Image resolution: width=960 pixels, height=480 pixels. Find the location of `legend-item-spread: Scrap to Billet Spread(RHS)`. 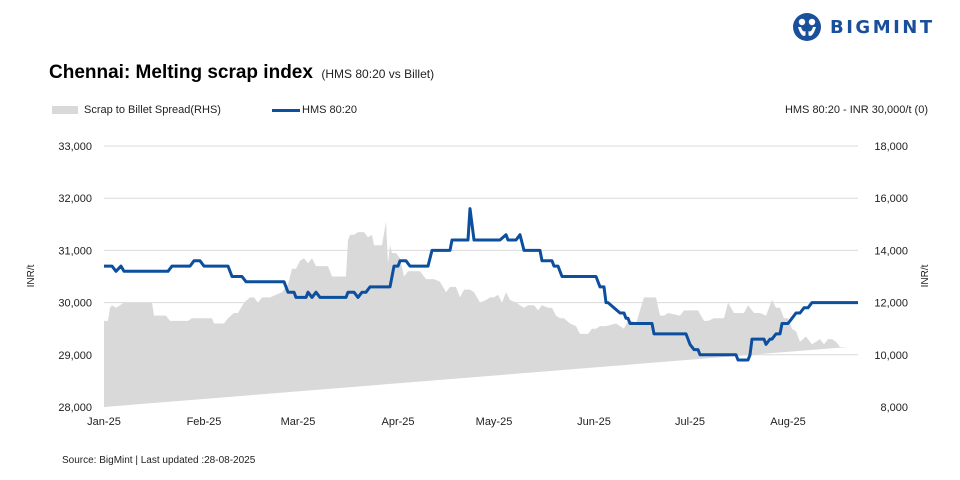

legend-item-spread: Scrap to Billet Spread(RHS) is located at coordinates (136, 110).